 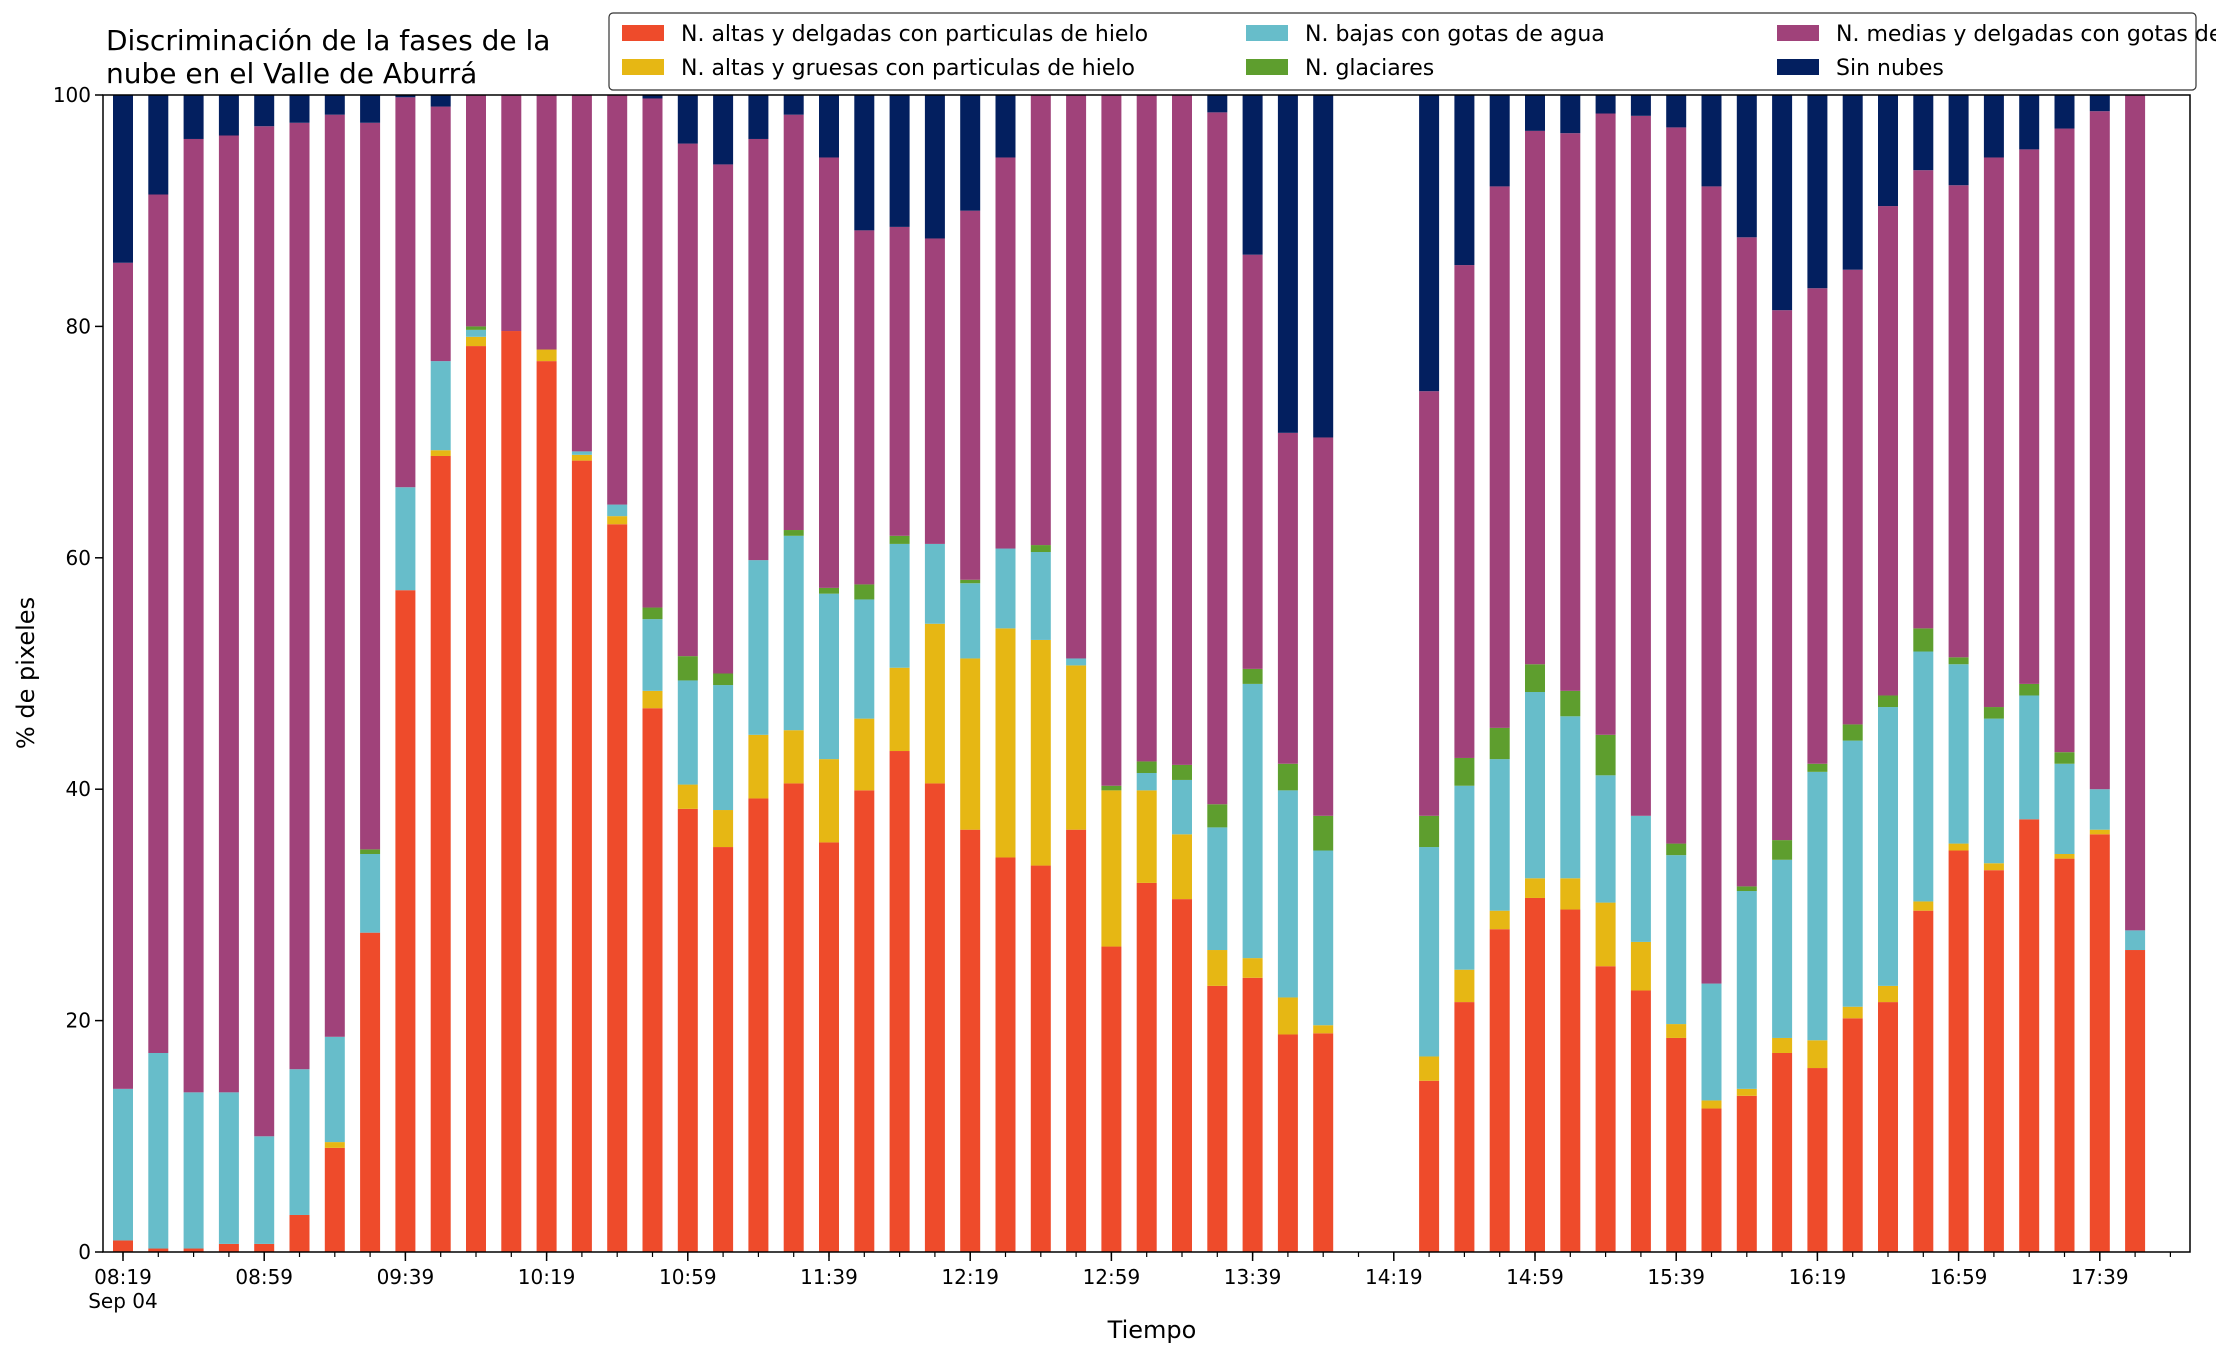 What do you see at coordinates (1993, 432) in the screenshot?
I see `bar-segment-1709-s4` at bounding box center [1993, 432].